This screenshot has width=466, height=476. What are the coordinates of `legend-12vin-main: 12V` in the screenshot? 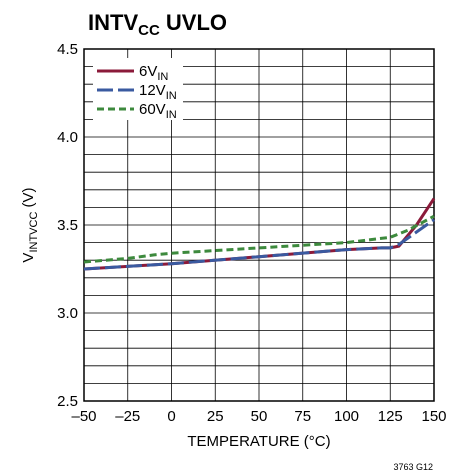 It's located at (152, 90).